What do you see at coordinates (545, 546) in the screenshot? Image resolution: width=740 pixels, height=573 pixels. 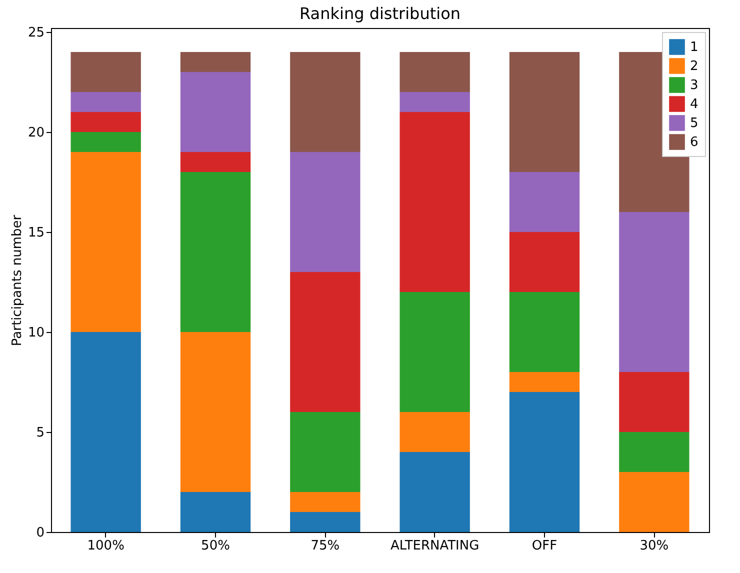 I see `x-tick-label: OFF` at bounding box center [545, 546].